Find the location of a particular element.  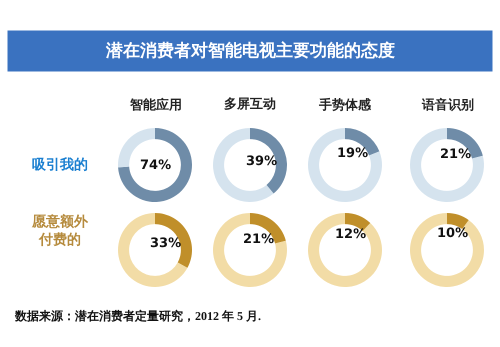

data-label: 10% is located at coordinates (452, 233).